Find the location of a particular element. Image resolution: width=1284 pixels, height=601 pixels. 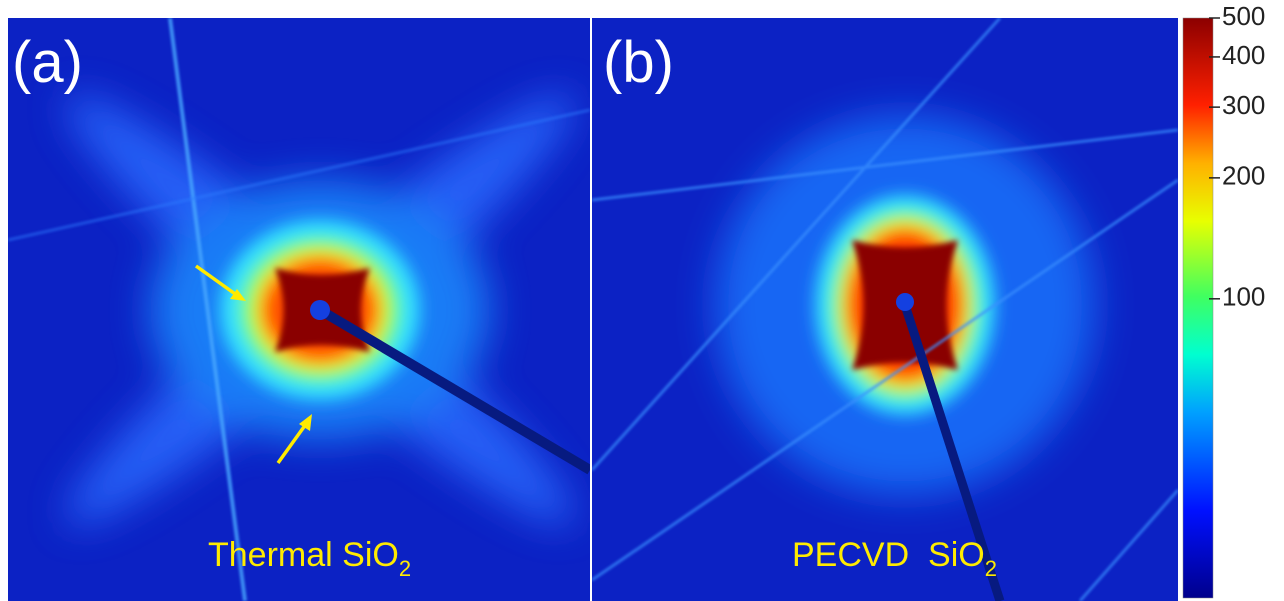

panel-label: (b) is located at coordinates (638, 62).